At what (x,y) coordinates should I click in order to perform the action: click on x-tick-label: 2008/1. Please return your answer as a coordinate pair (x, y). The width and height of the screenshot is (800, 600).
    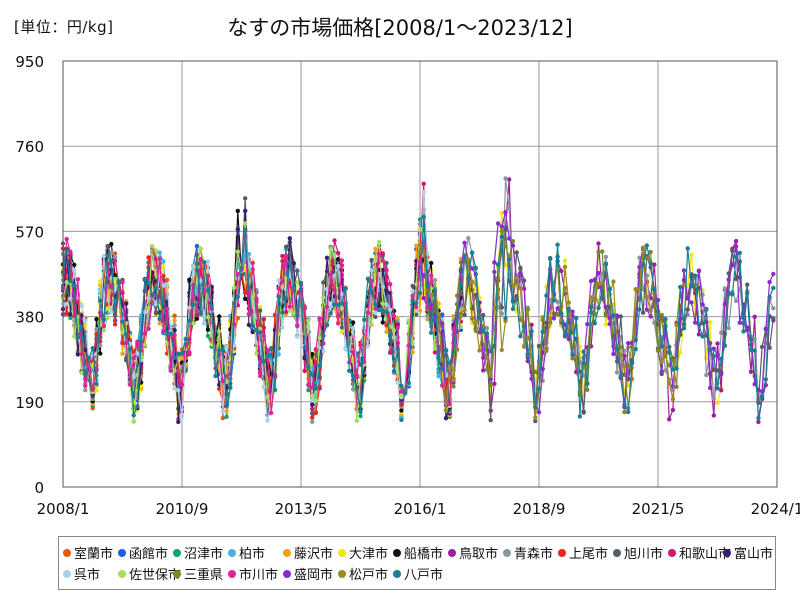
    Looking at the image, I should click on (63, 509).